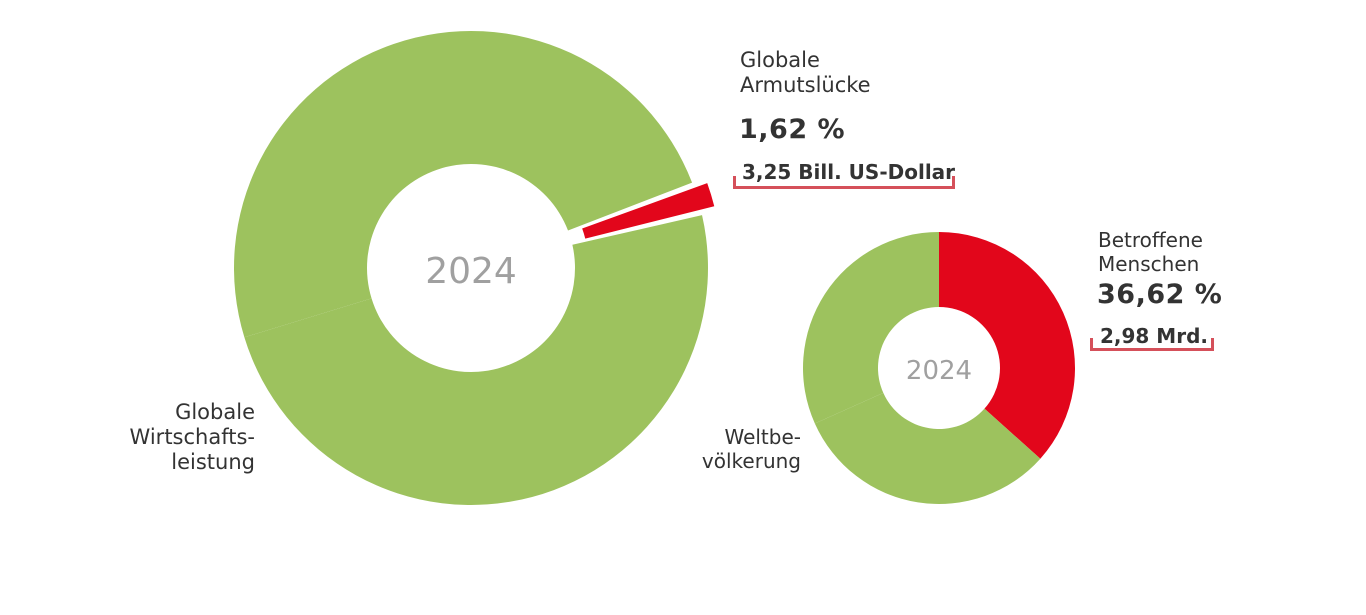 Image resolution: width=1366 pixels, height=615 pixels. What do you see at coordinates (1160, 294) in the screenshot?
I see `betroffene-percent: 36,62 %` at bounding box center [1160, 294].